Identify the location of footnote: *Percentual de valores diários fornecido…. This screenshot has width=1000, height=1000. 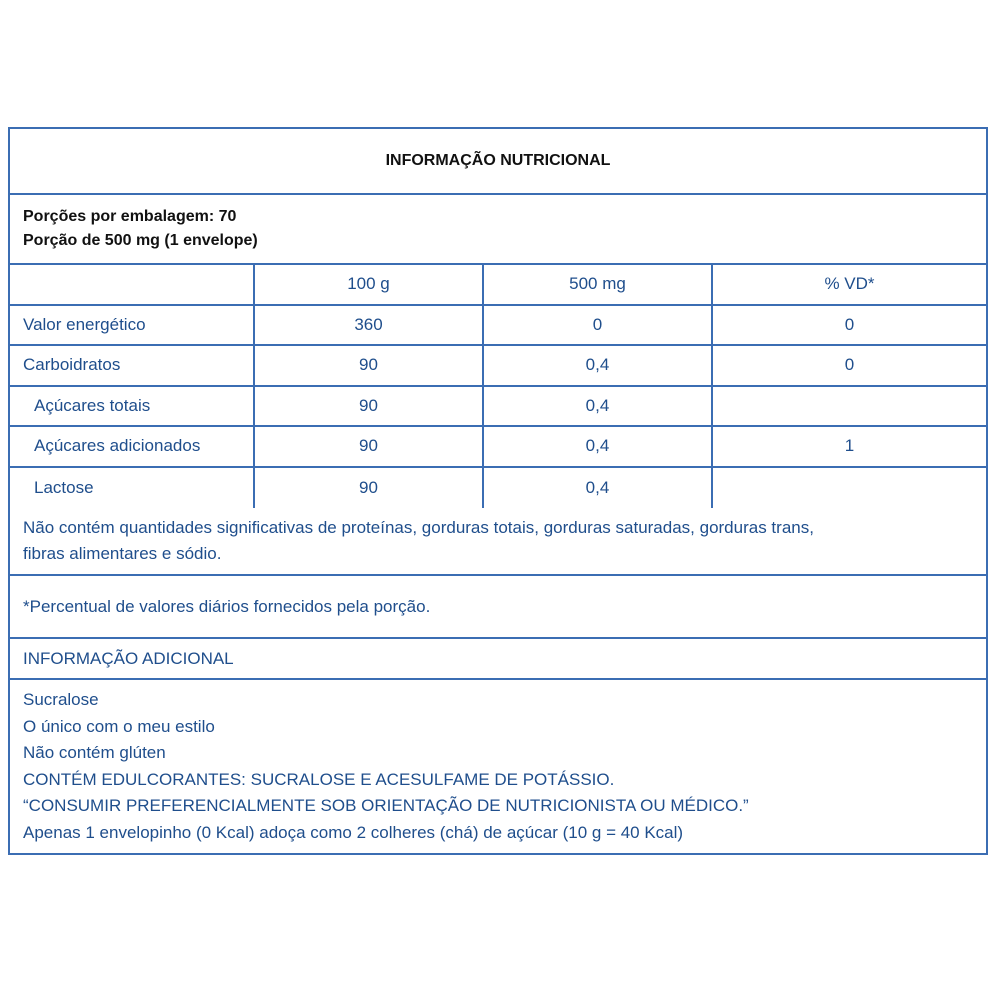
(227, 606).